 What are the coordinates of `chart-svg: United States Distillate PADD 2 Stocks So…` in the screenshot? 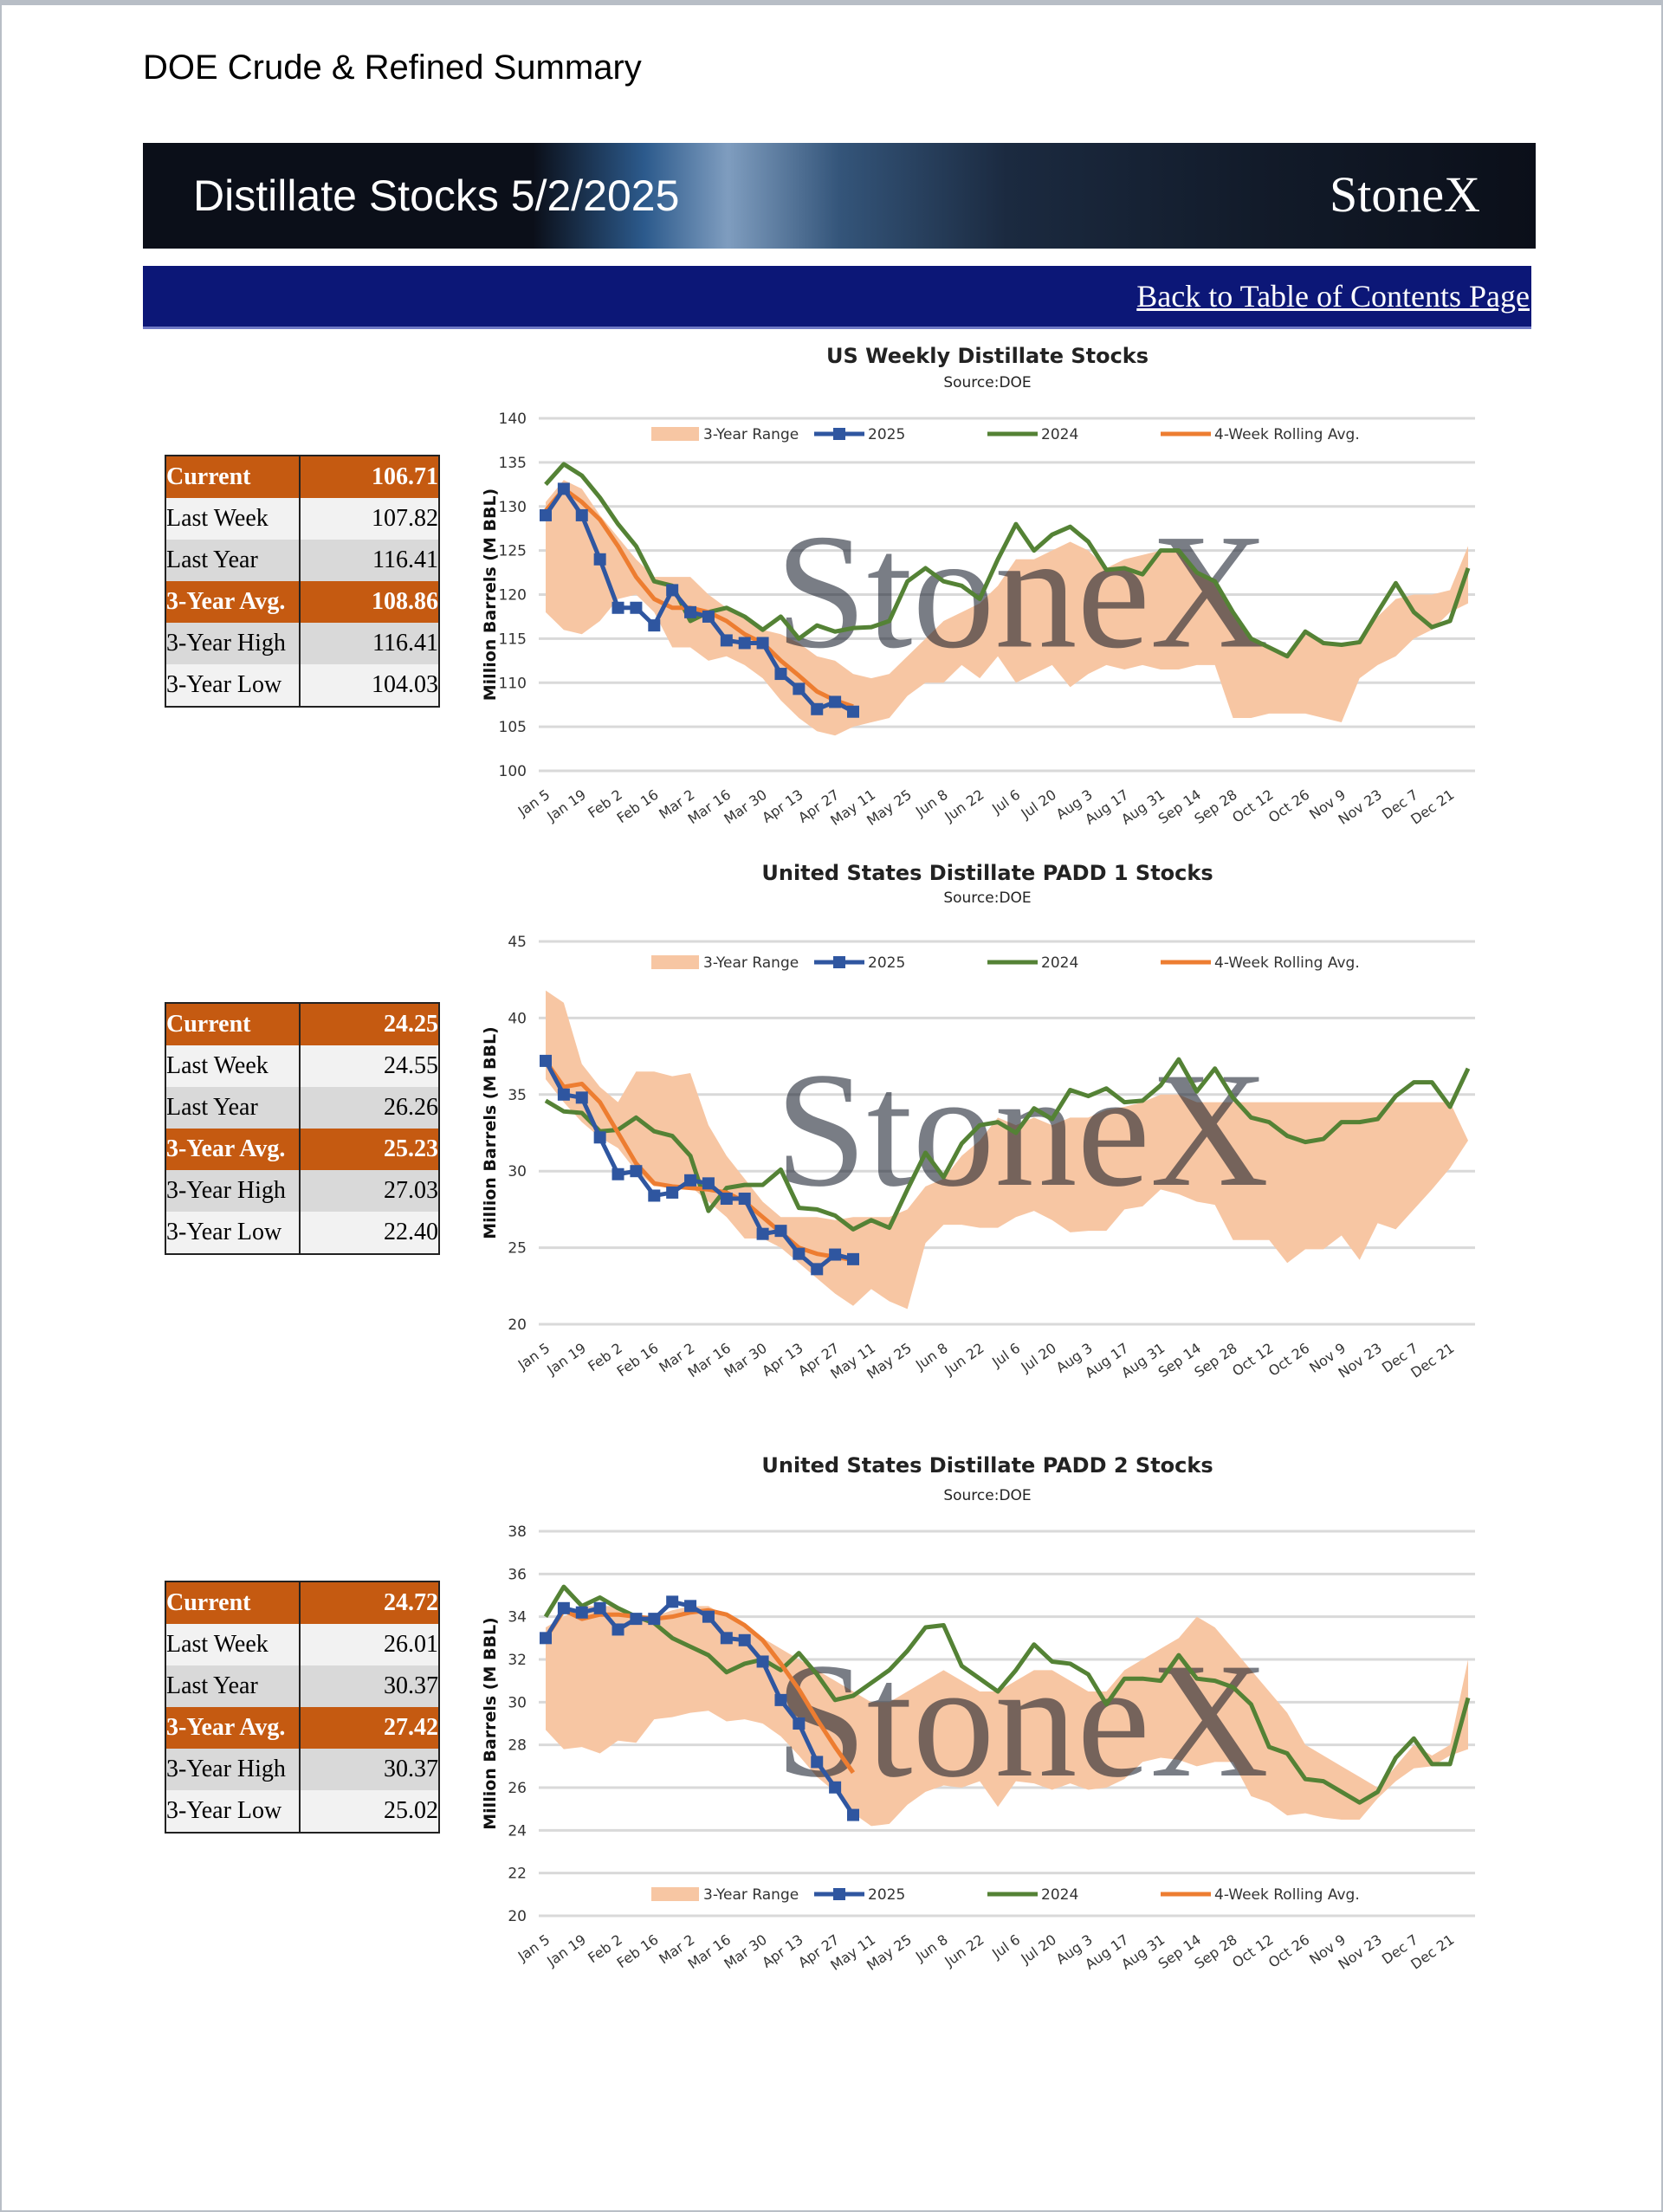 It's located at (978, 1713).